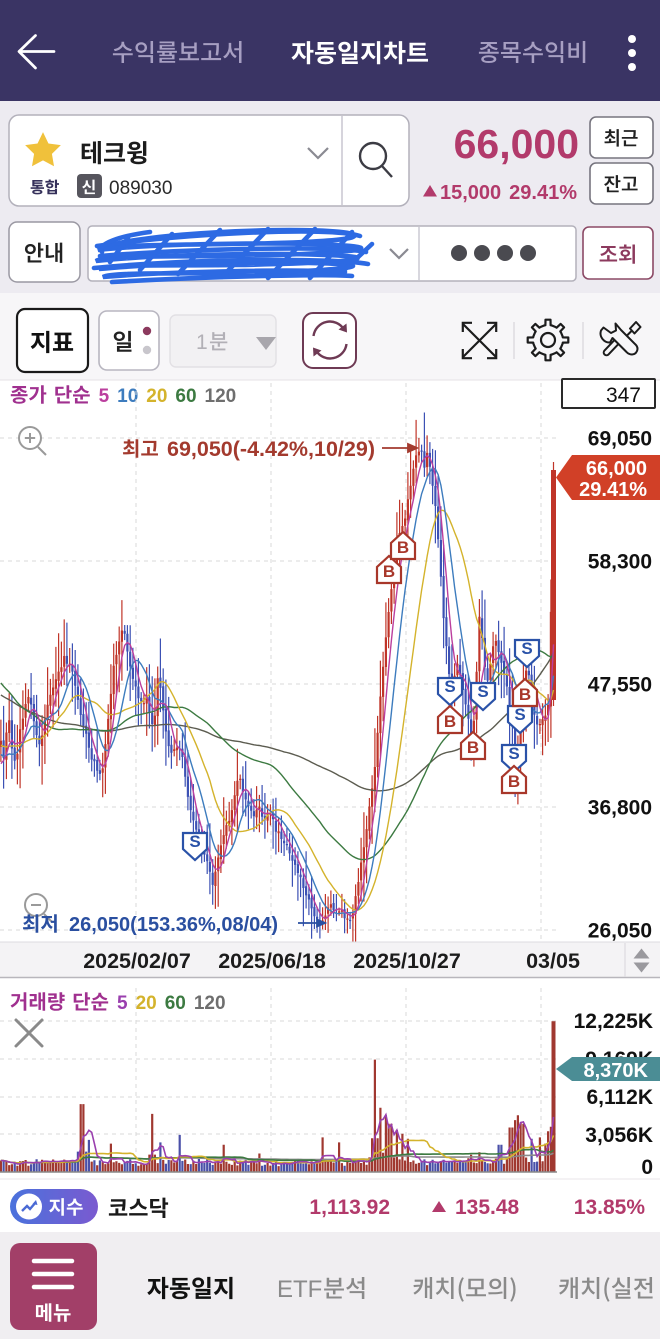  What do you see at coordinates (407, 961) in the screenshot?
I see `svg-text: 2025/10/27` at bounding box center [407, 961].